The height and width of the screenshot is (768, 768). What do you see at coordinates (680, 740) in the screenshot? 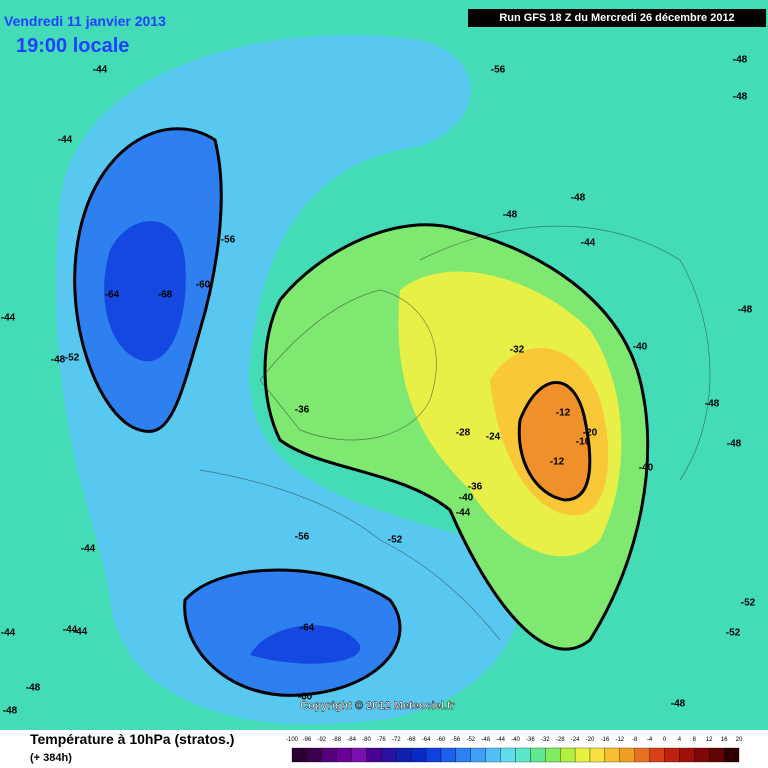
I see `scale-tick-label: 4` at bounding box center [680, 740].